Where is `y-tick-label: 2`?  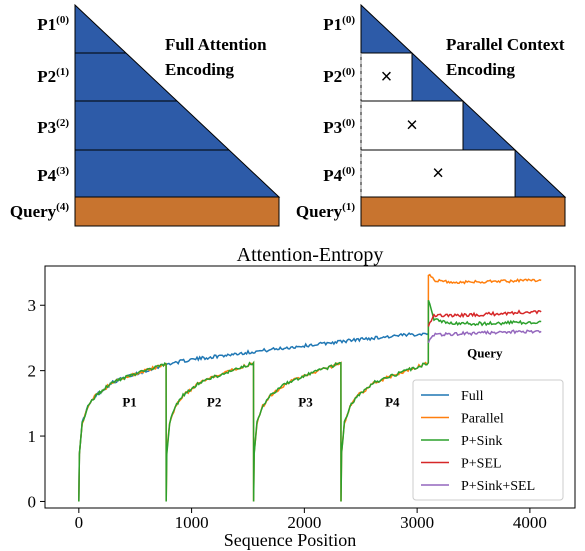 y-tick-label: 2 is located at coordinates (32, 371).